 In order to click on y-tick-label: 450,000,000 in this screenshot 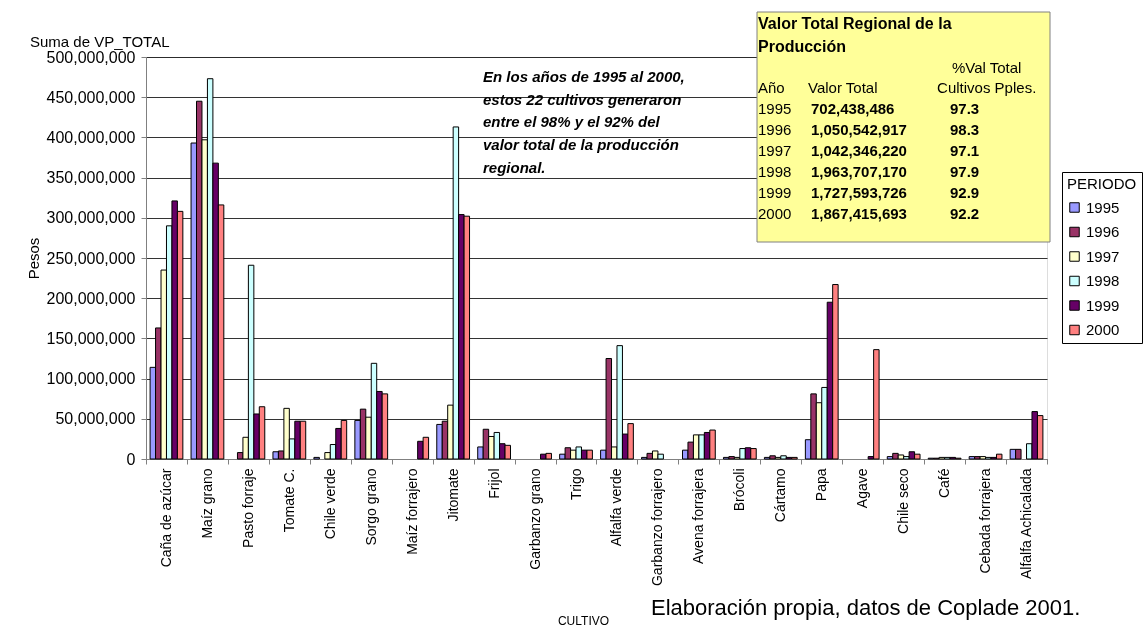, I will do `click(91, 97)`.